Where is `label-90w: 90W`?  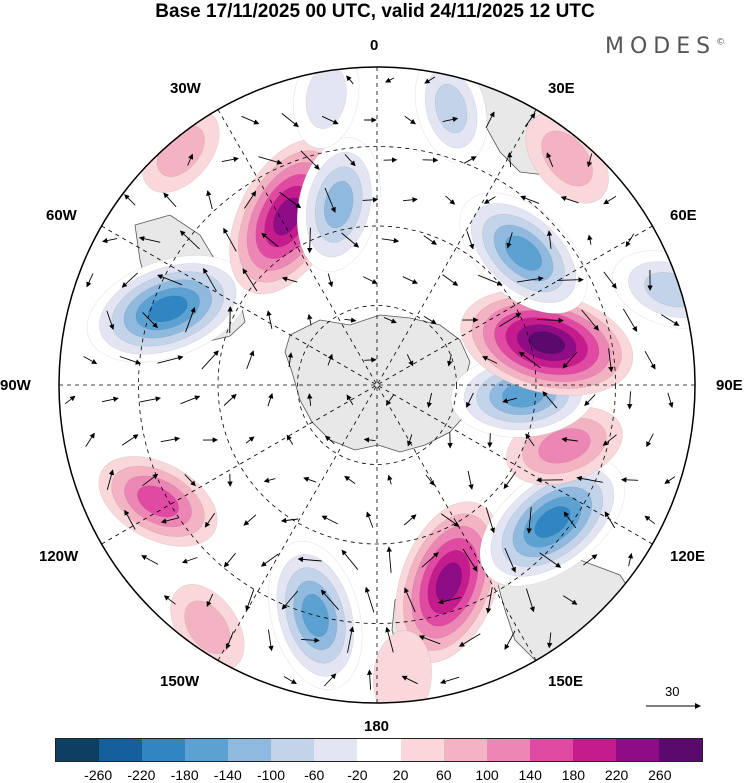 label-90w: 90W is located at coordinates (15, 385).